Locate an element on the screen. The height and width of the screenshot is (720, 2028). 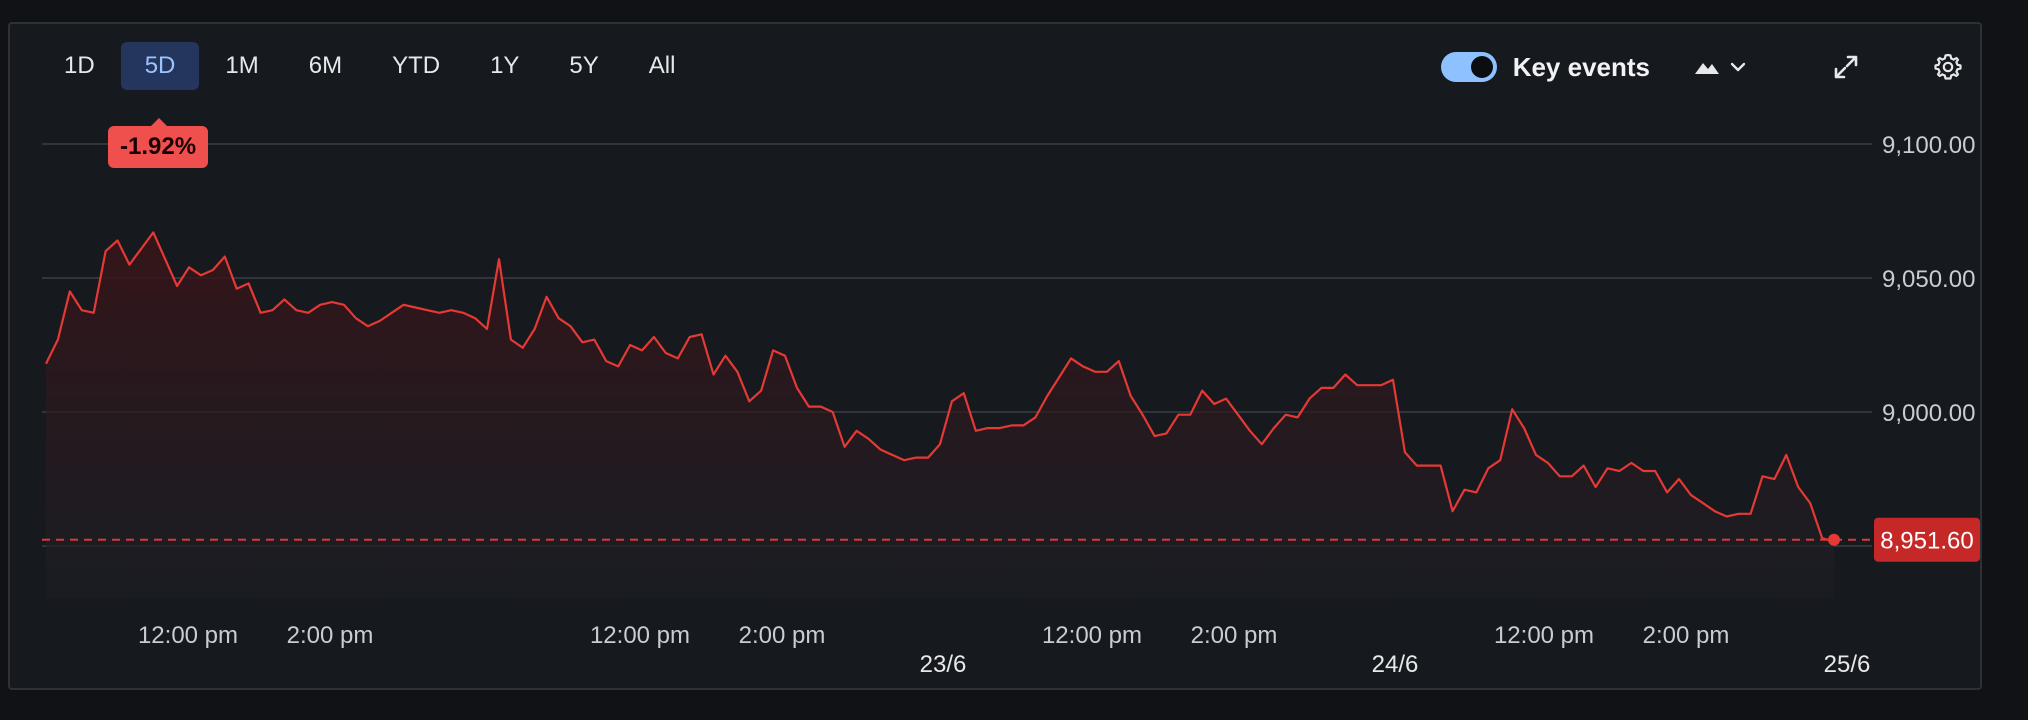
gear-icon is located at coordinates (1948, 66).